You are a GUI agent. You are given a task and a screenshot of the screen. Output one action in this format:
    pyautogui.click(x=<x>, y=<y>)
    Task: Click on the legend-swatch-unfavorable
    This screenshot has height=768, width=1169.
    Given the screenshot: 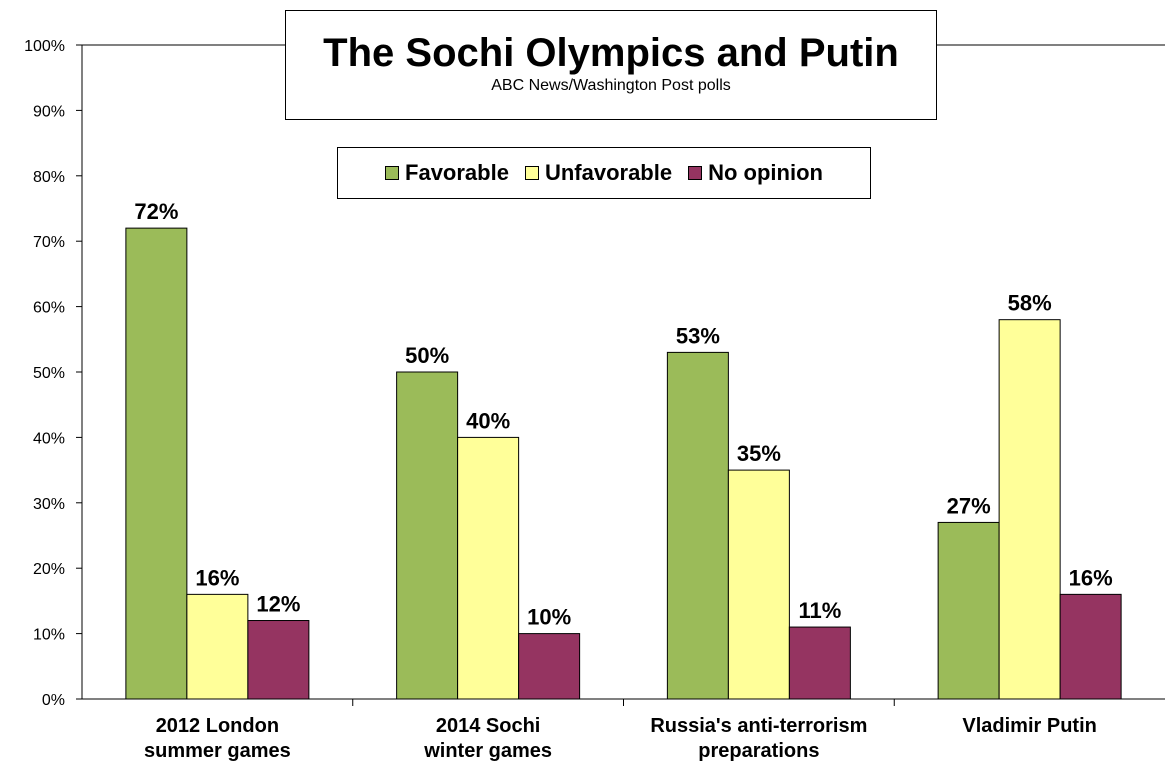 What is the action you would take?
    pyautogui.click(x=531, y=173)
    